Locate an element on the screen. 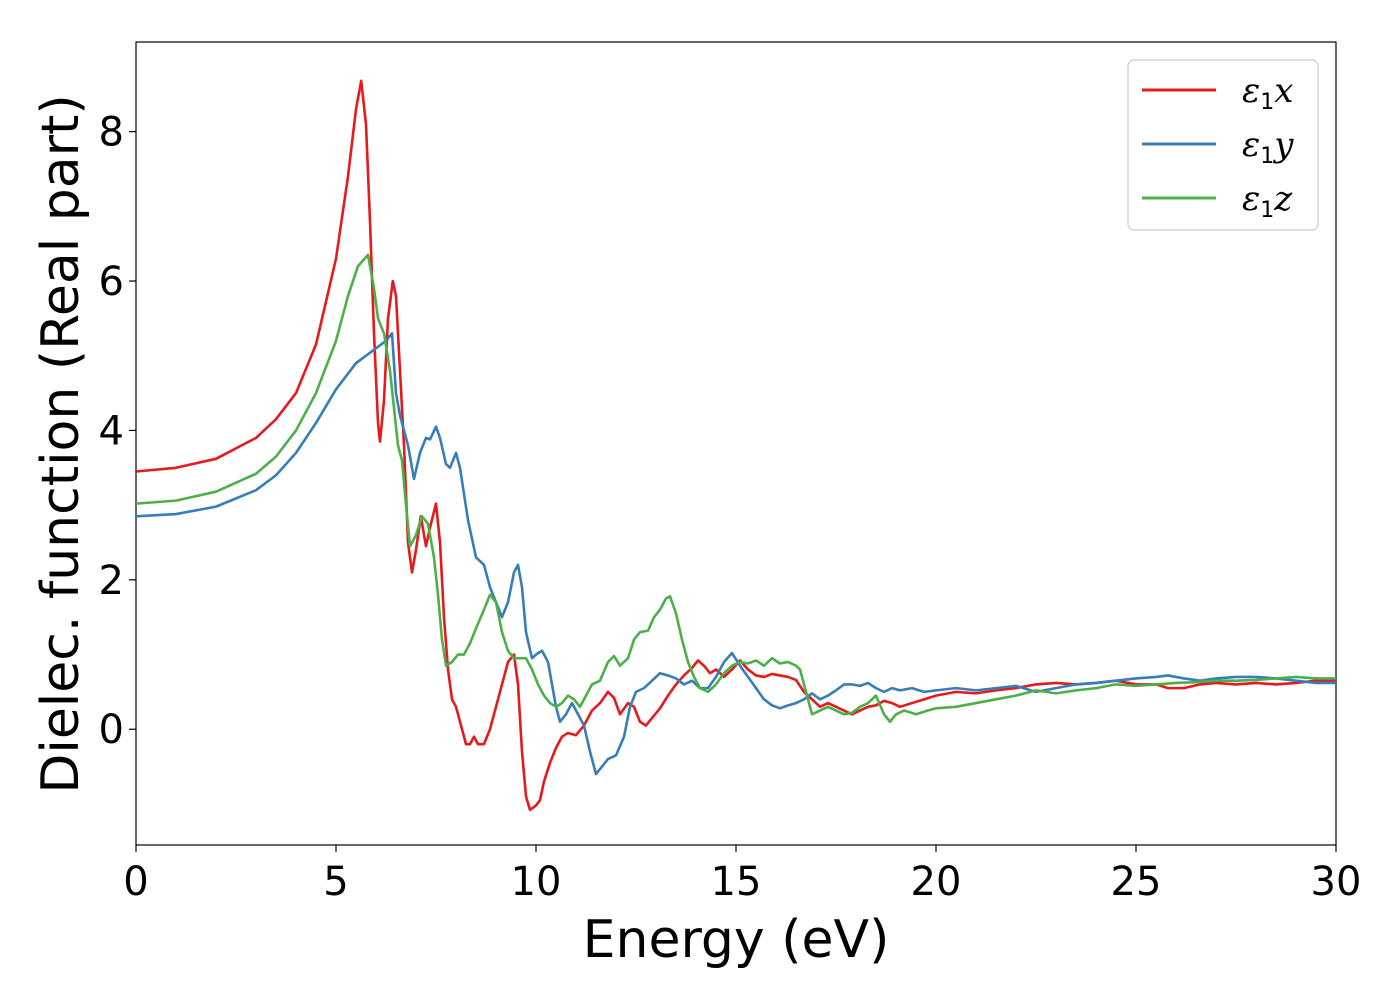 Image resolution: width=1400 pixels, height=1000 pixels. x-tick-label: 5 is located at coordinates (335, 882).